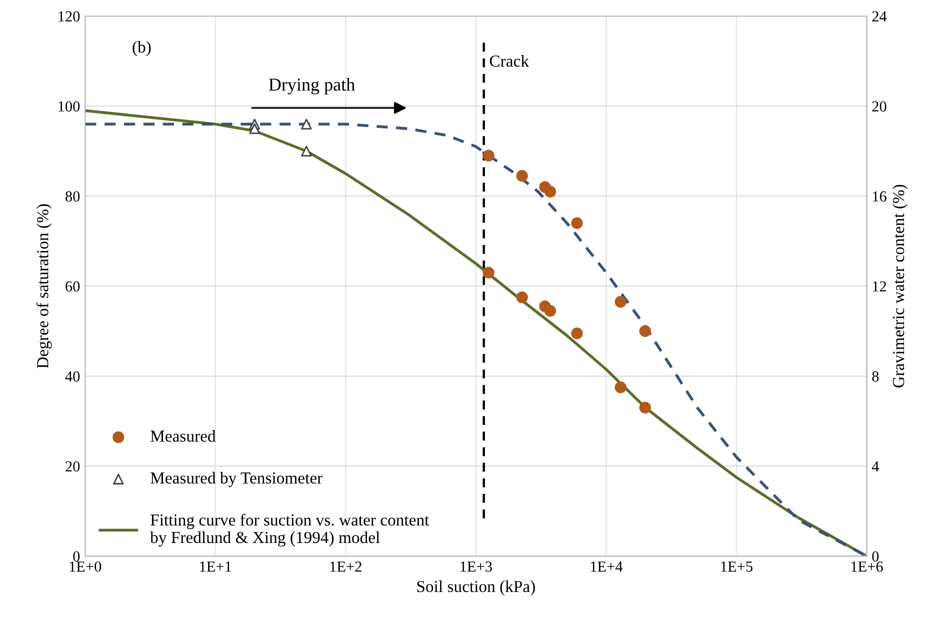  Describe the element at coordinates (73, 466) in the screenshot. I see `y-tick-label: 20` at that location.